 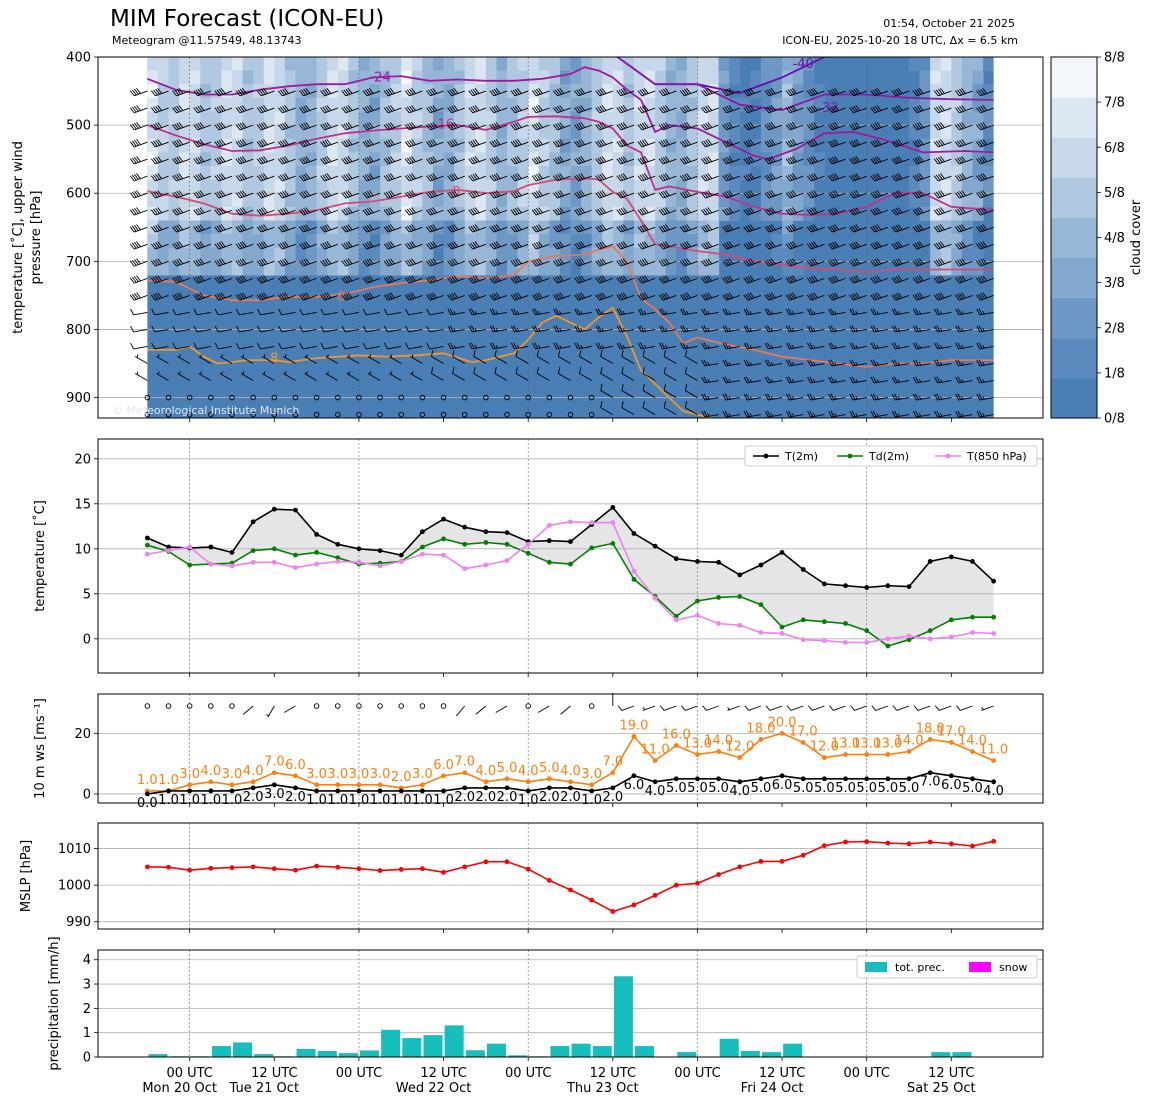 What do you see at coordinates (78, 194) in the screenshot?
I see `y-tick-label: 600` at bounding box center [78, 194].